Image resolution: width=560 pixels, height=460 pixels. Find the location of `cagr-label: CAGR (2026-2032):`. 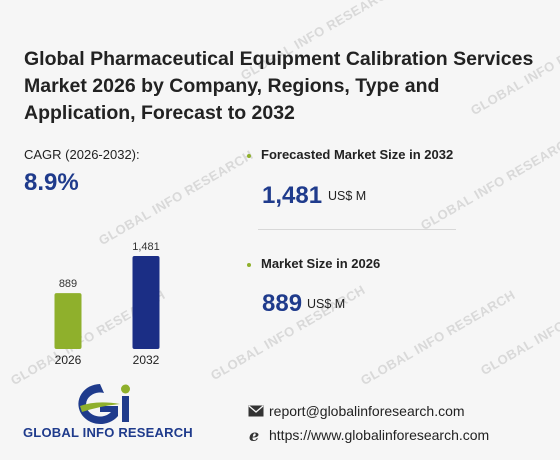

cagr-label: CAGR (2026-2032): is located at coordinates (82, 154).